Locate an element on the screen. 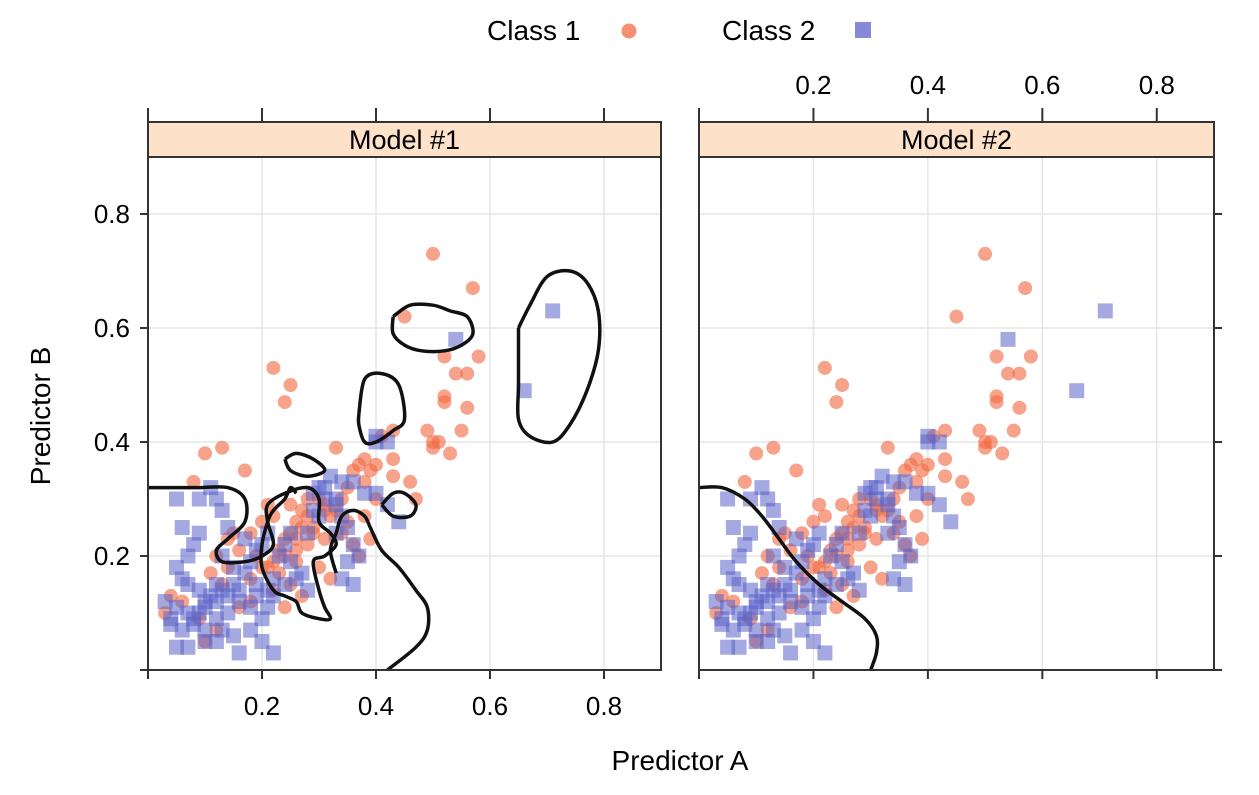  y-tick-label: 0.6 is located at coordinates (112, 328).